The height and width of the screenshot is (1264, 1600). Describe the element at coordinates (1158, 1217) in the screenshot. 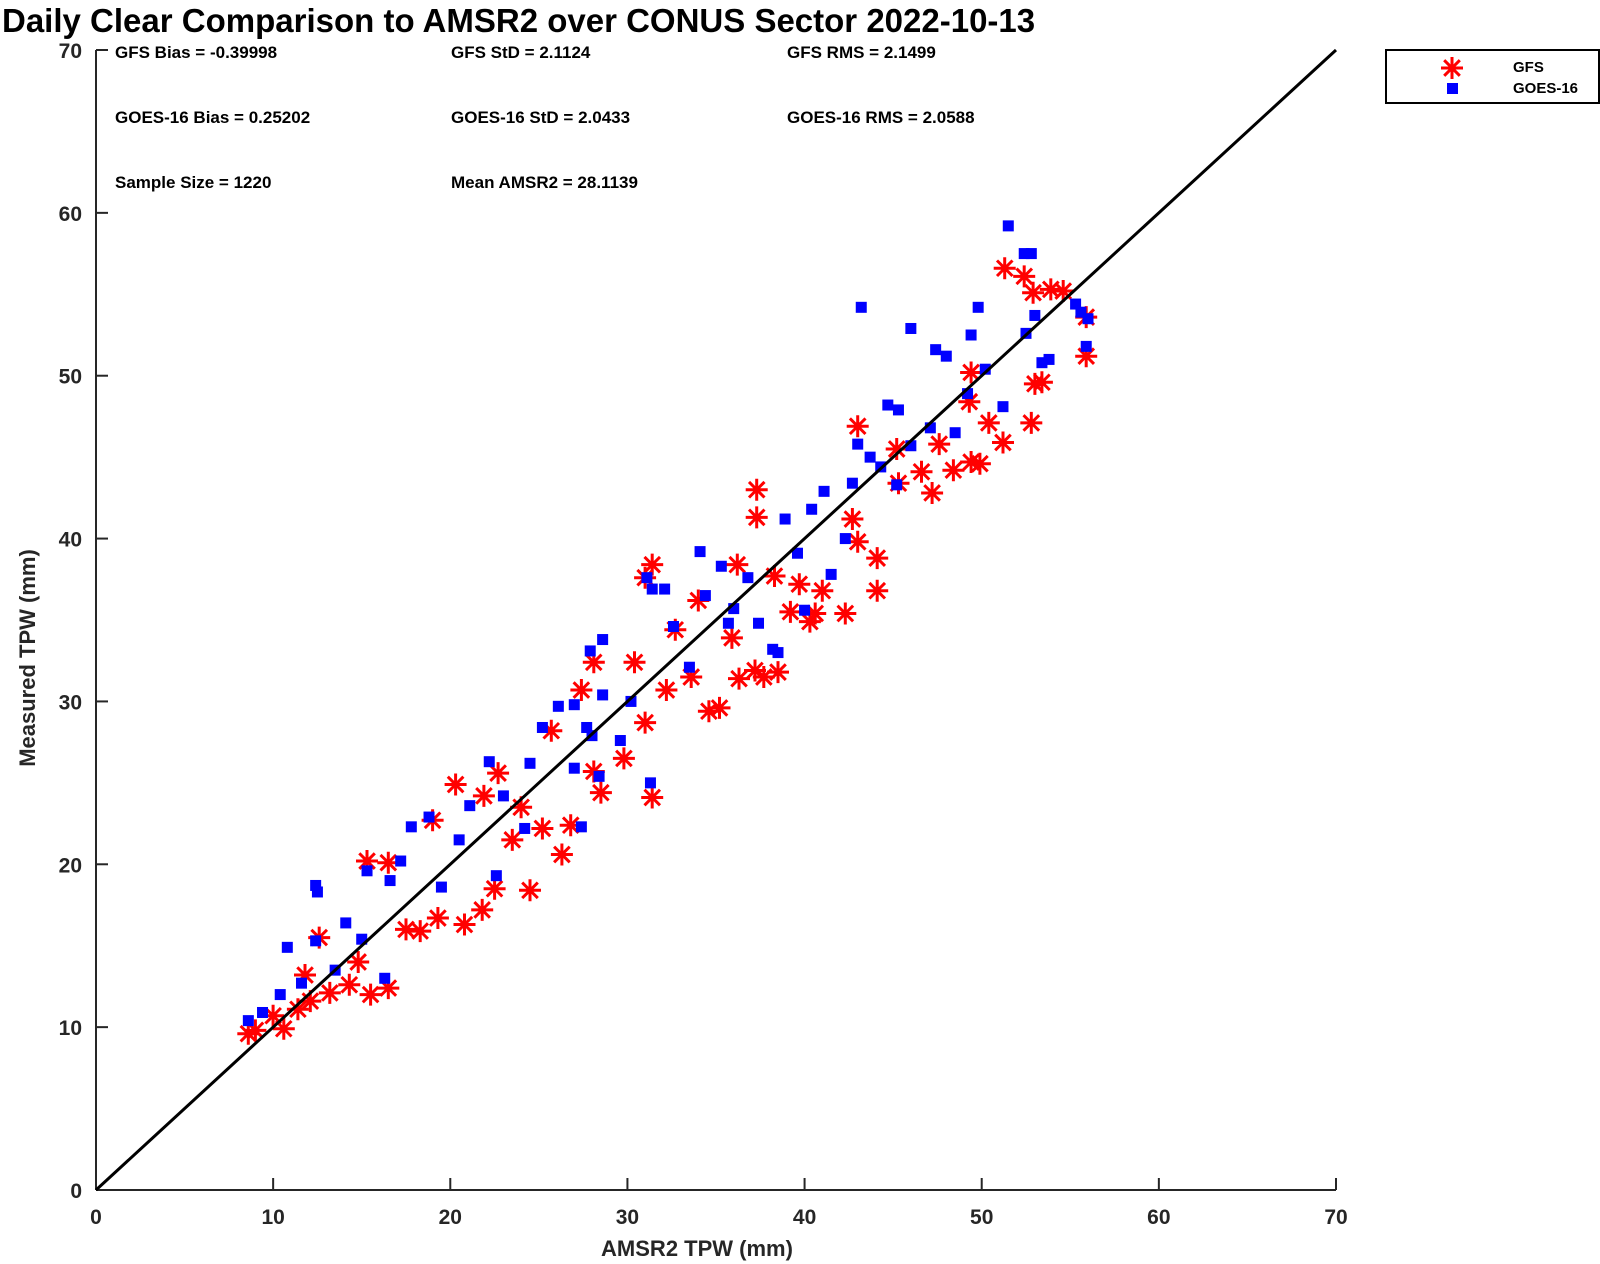

I see `x-tick-label: 60` at that location.